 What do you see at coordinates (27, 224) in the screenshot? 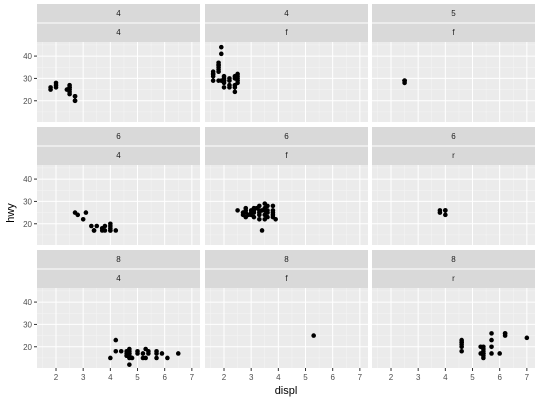
I see `y-tick-label: 20` at bounding box center [27, 224].